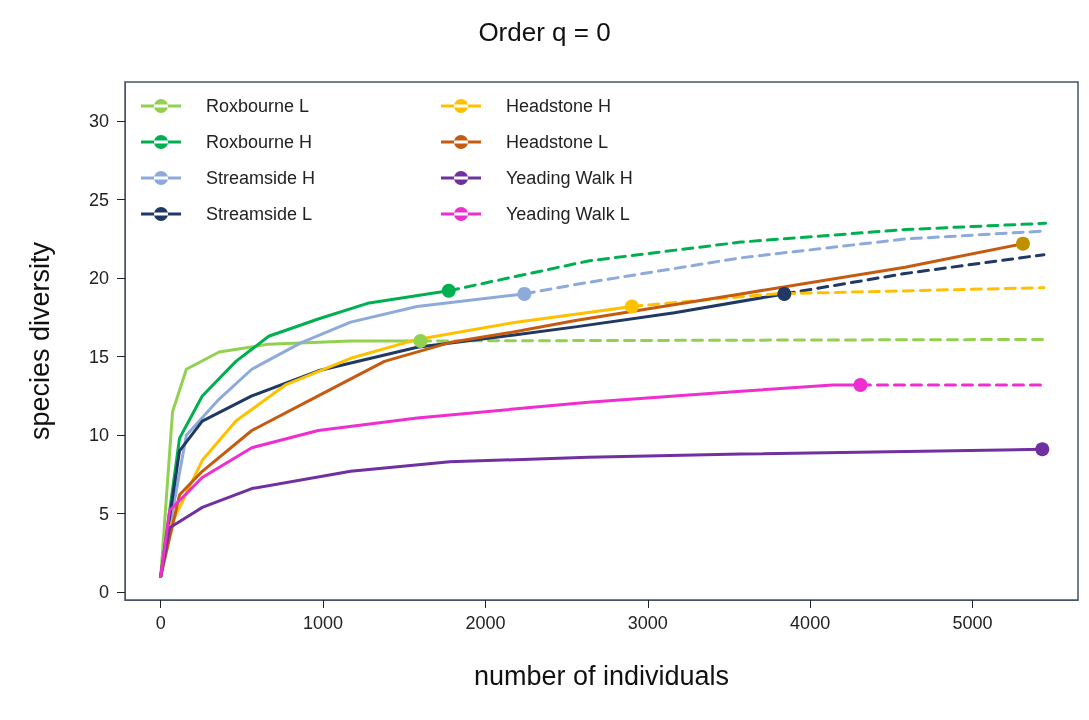  I want to click on x-tick-label: 0, so click(160, 623).